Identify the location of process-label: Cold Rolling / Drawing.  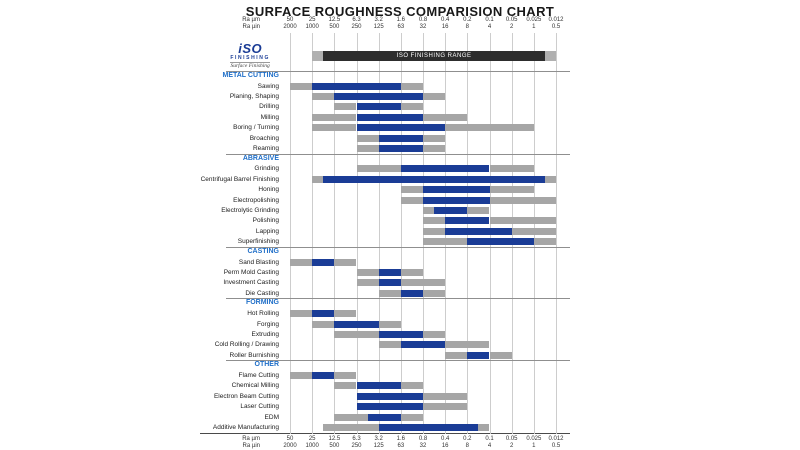
(246, 345).